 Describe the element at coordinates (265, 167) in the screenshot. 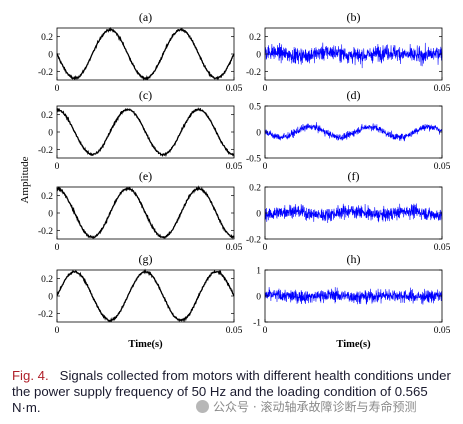

I see `x-tick-label-d: 0` at that location.